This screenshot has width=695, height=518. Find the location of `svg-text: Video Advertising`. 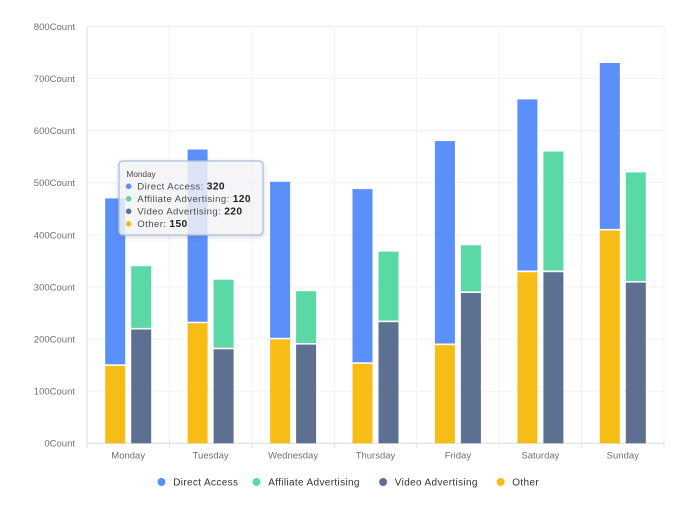

svg-text: Video Advertising is located at coordinates (436, 483).